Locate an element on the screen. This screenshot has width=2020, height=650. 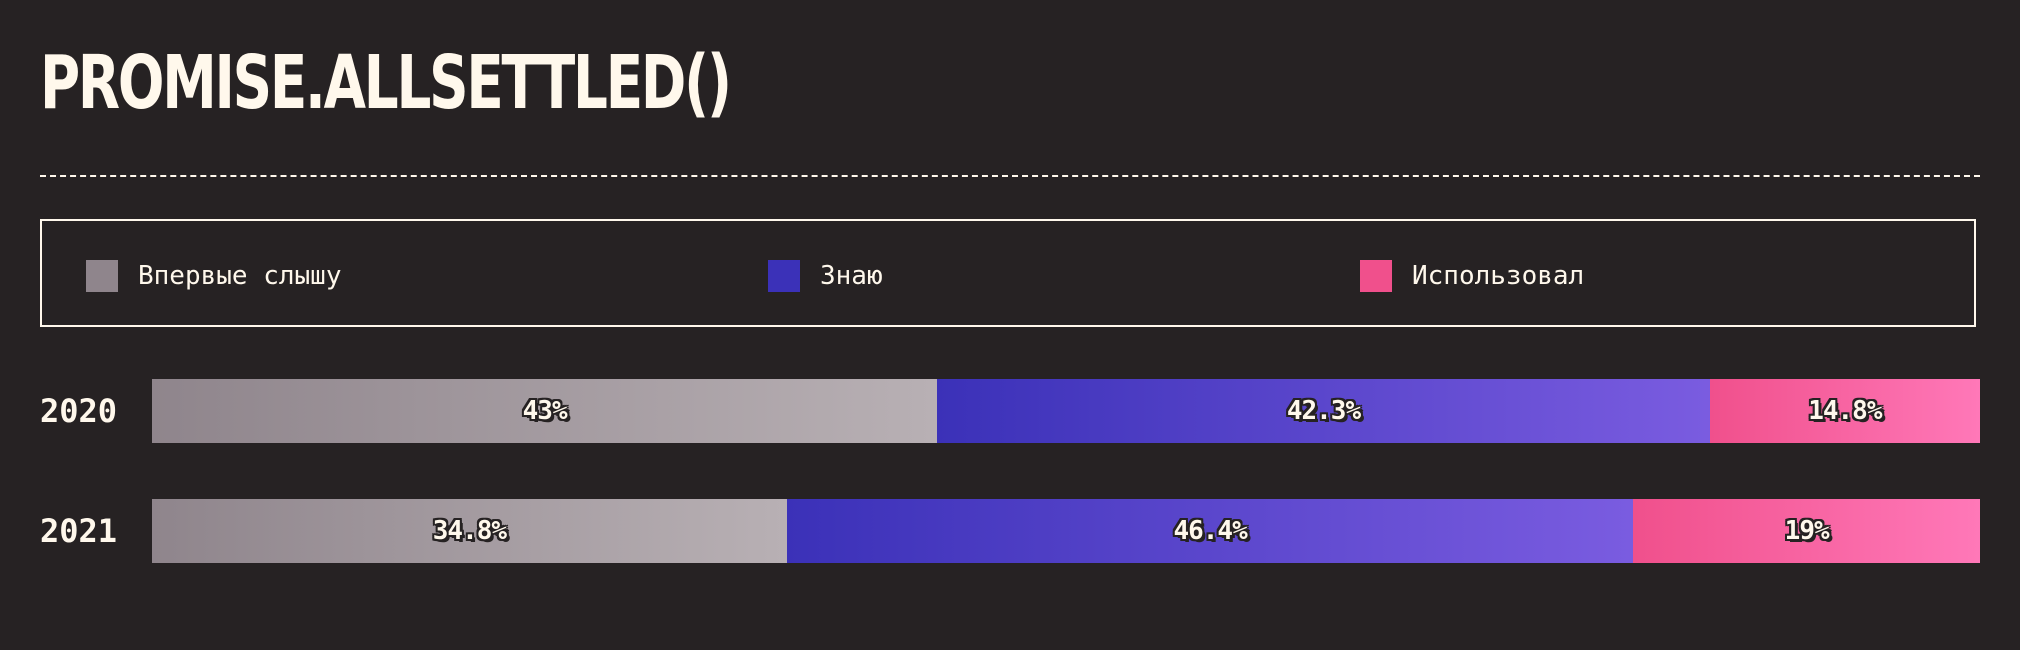
data-label-used-2021: 19% is located at coordinates (1807, 531).